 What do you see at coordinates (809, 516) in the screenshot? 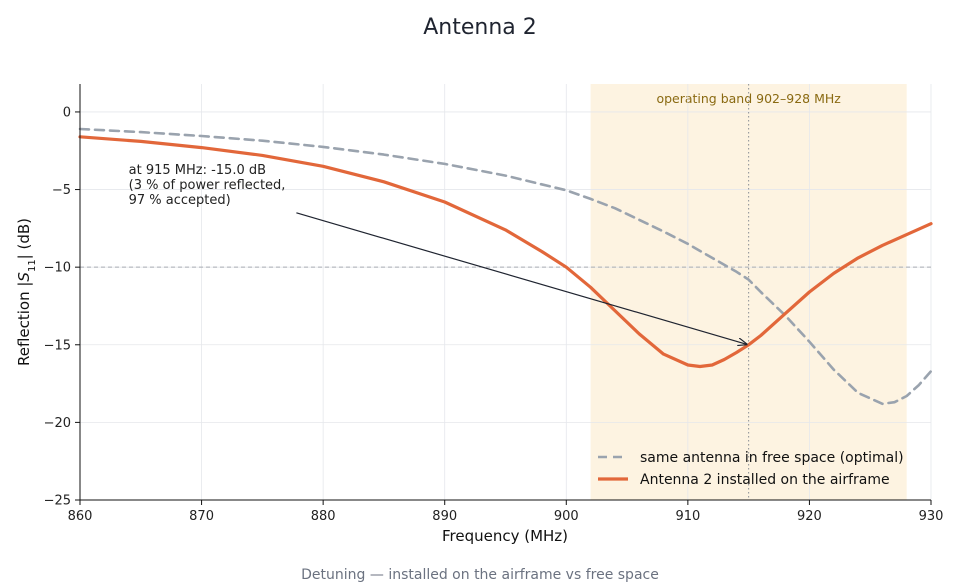
I see `x-tick-label: 920` at bounding box center [809, 516].